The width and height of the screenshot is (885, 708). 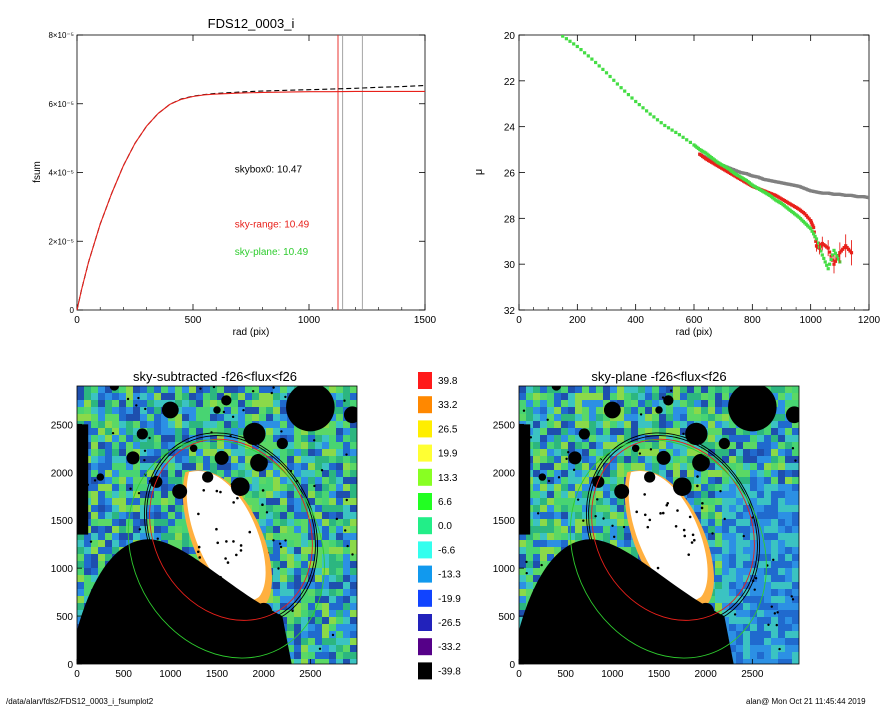 I want to click on image-x-tick-label: 2000, so click(x=706, y=674).